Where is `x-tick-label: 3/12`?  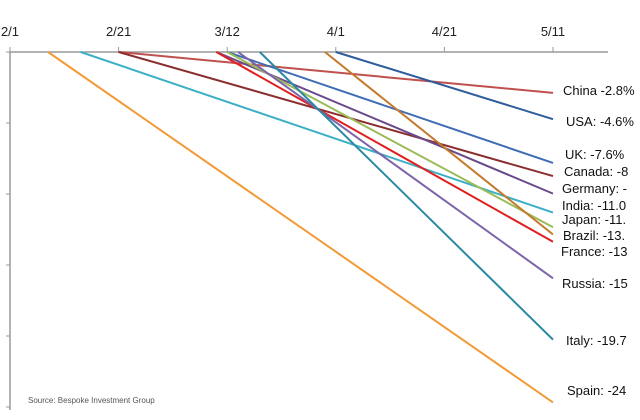
x-tick-label: 3/12 is located at coordinates (227, 31).